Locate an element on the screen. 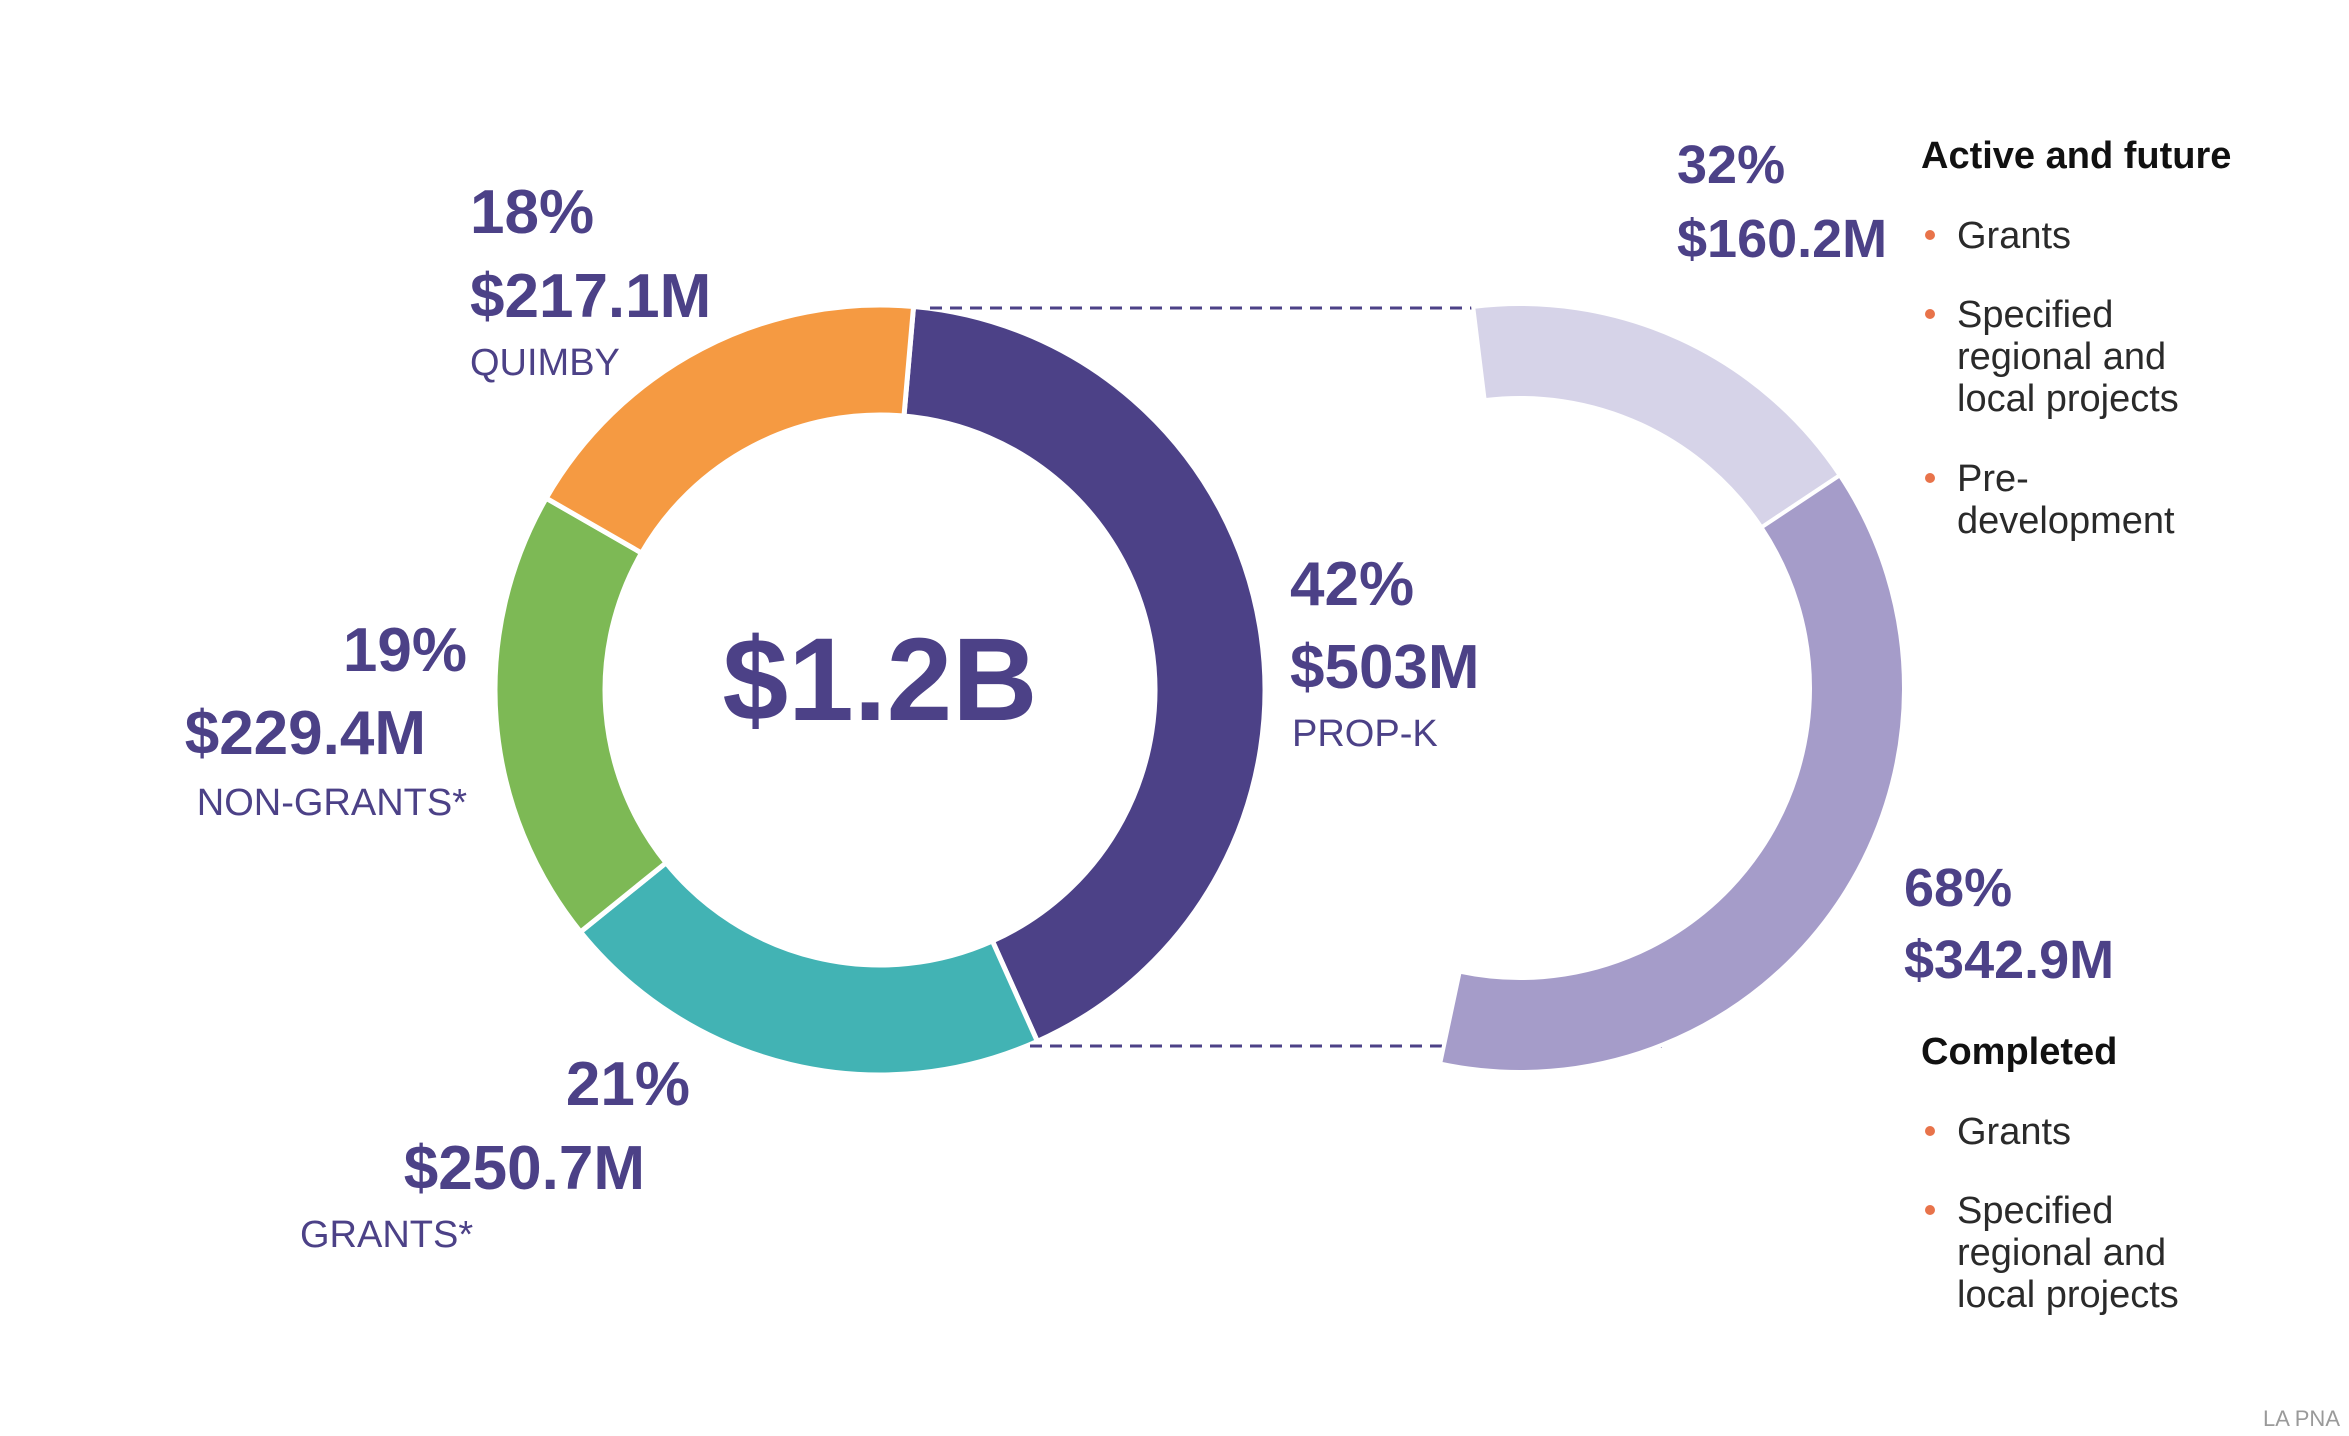  grants-percent: 21% is located at coordinates (628, 1084).